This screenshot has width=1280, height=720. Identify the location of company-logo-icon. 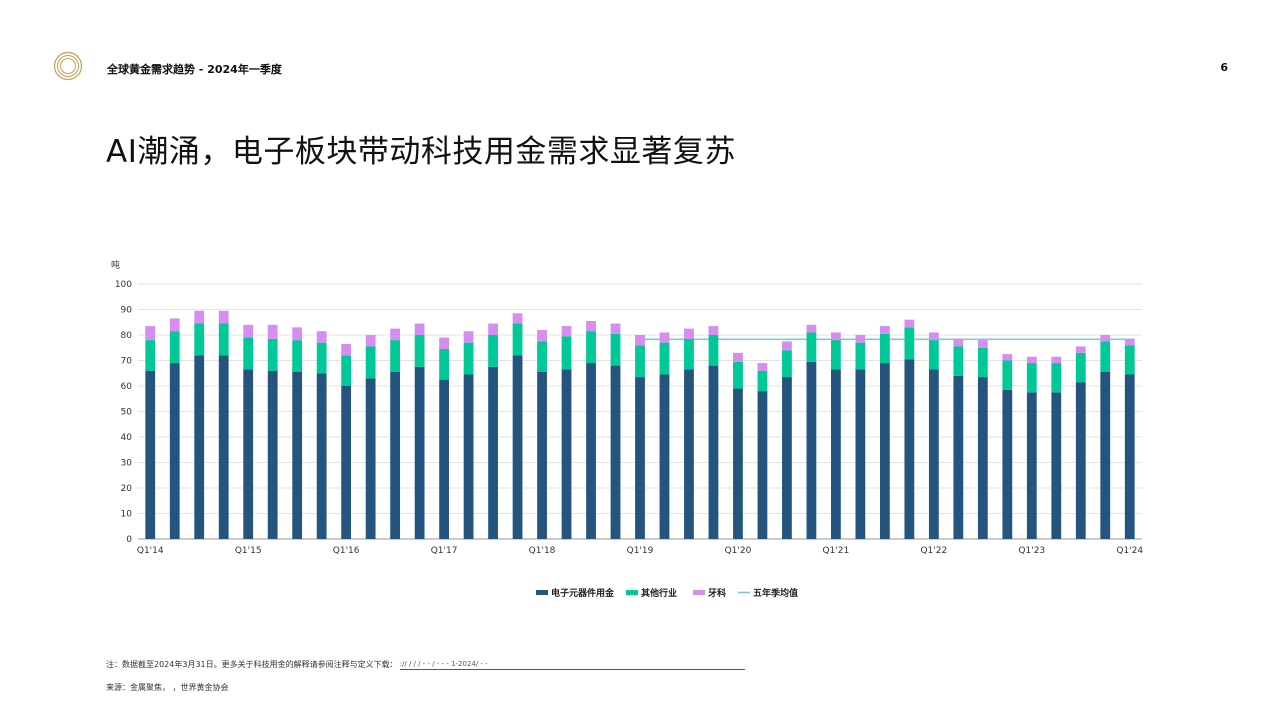
(68, 66).